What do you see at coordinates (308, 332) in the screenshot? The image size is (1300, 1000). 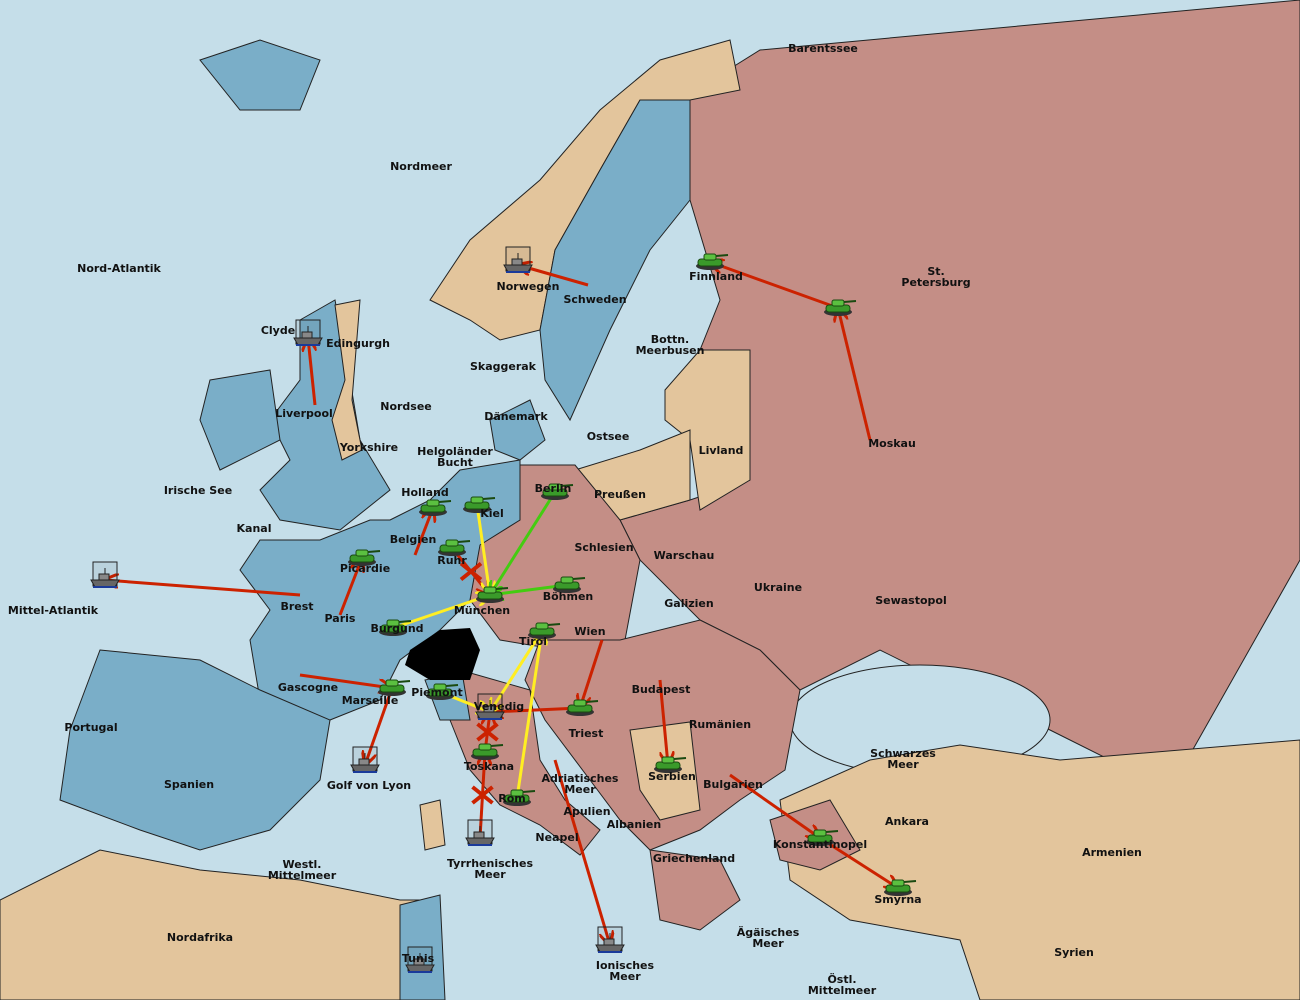 I see `fleet-ship-icon-clyde` at bounding box center [308, 332].